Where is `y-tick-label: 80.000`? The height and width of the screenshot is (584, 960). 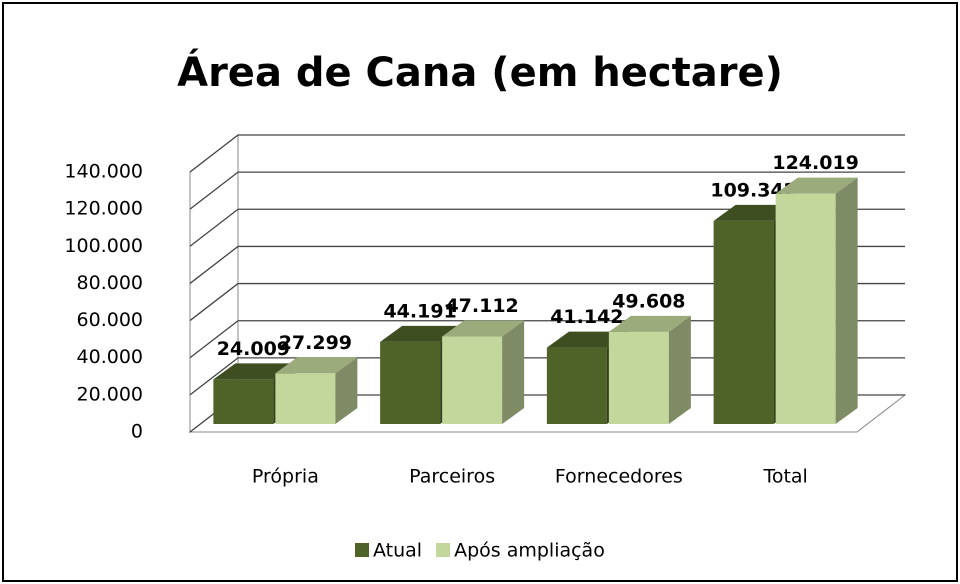 y-tick-label: 80.000 is located at coordinates (110, 283).